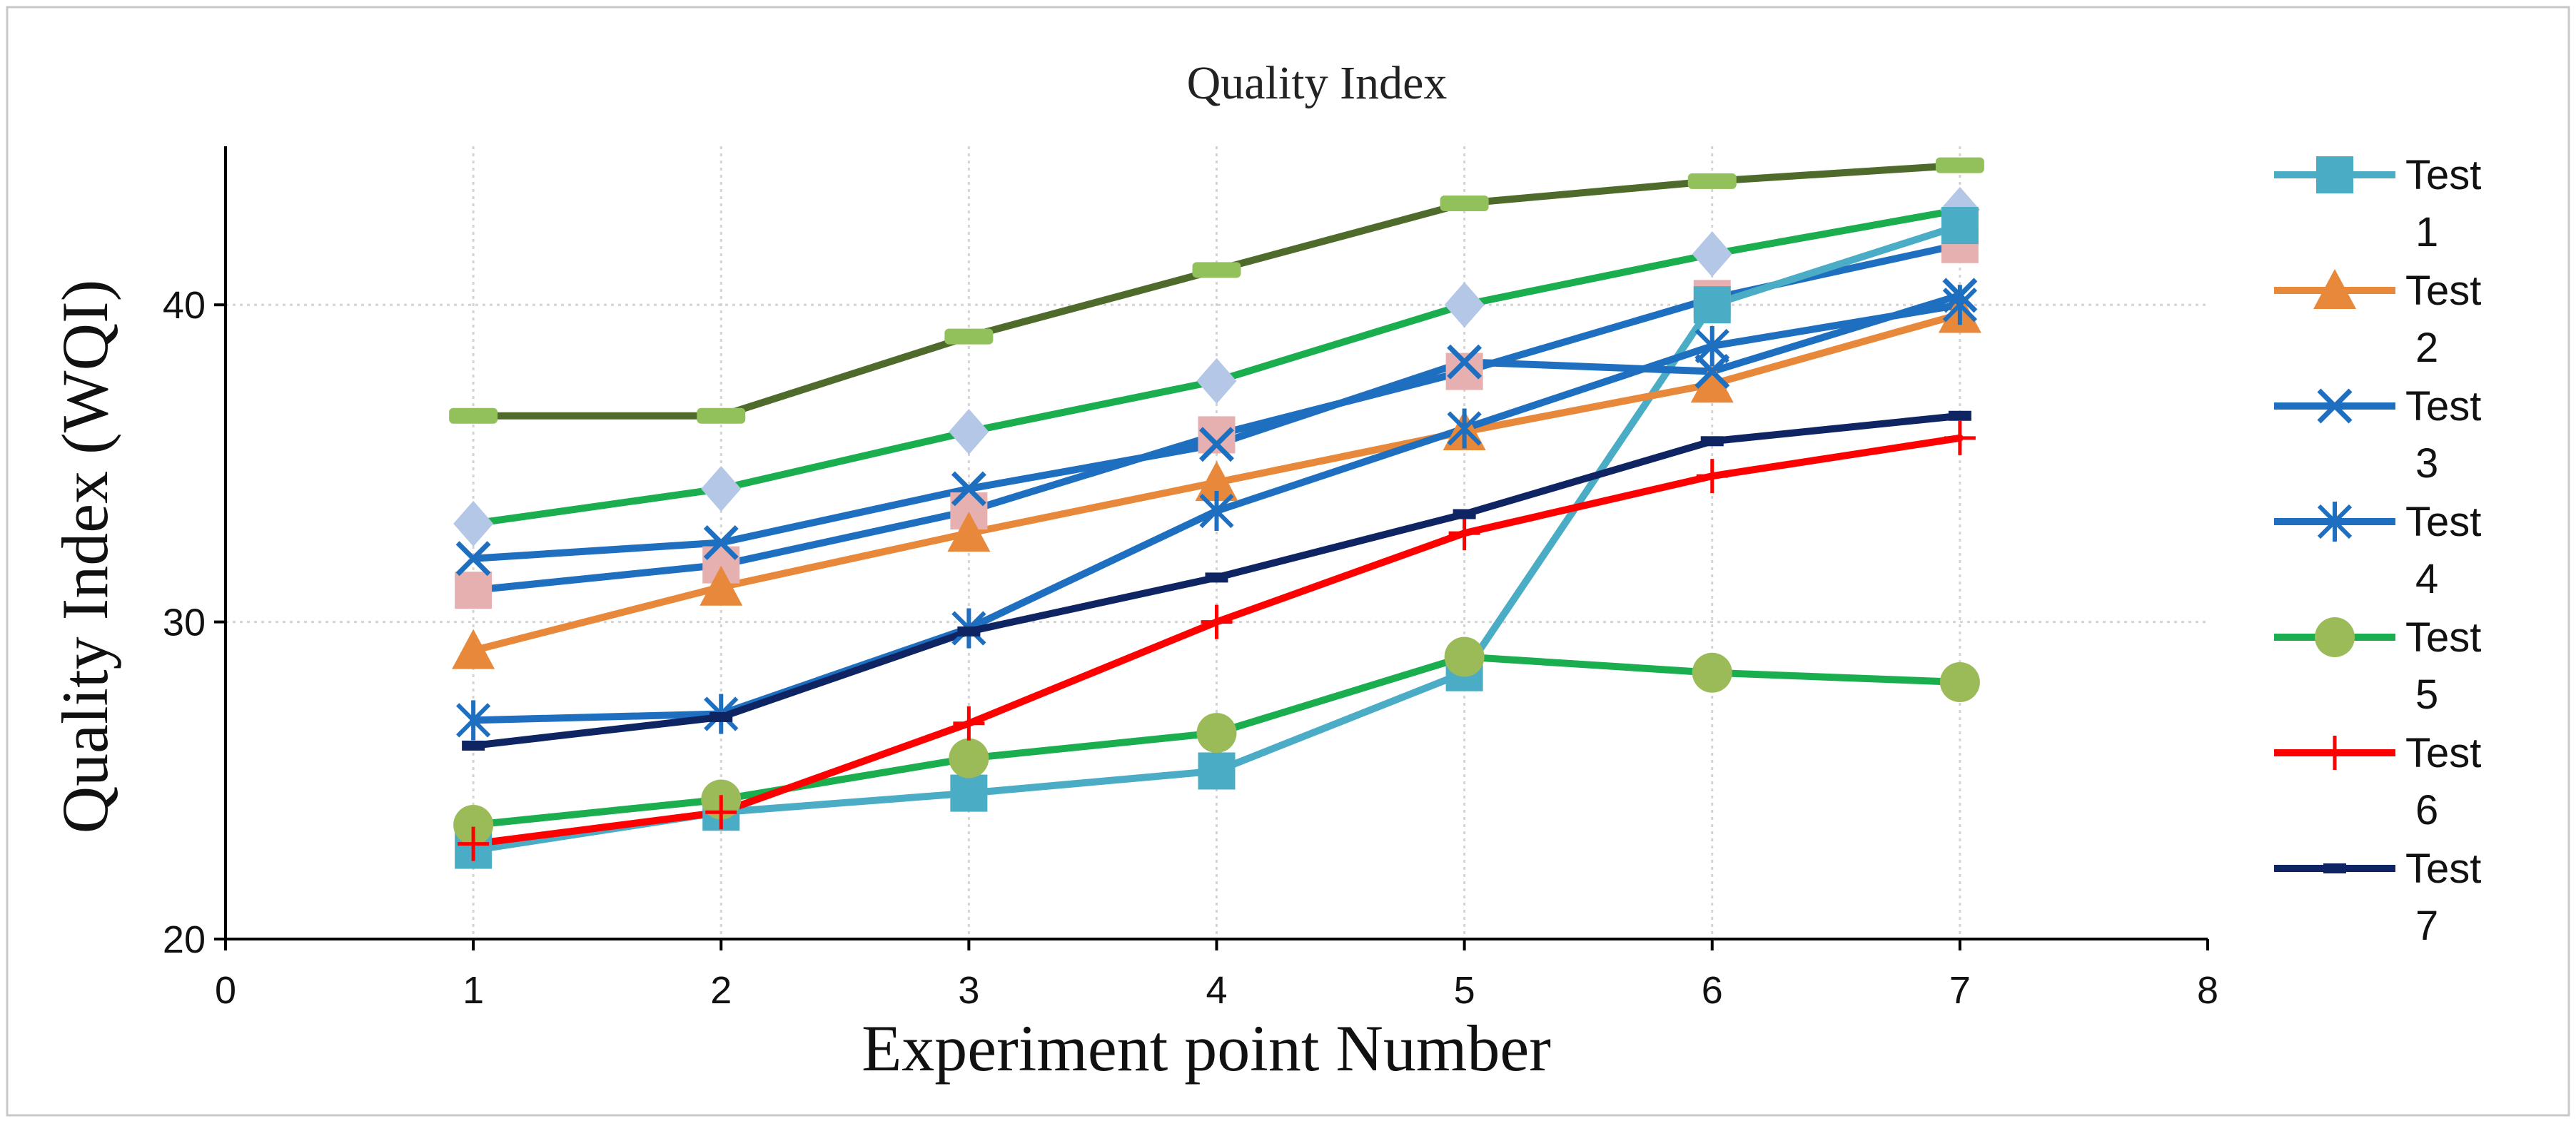 This screenshot has height=1126, width=2576. What do you see at coordinates (1464, 990) in the screenshot?
I see `x-tick-label: 5` at bounding box center [1464, 990].